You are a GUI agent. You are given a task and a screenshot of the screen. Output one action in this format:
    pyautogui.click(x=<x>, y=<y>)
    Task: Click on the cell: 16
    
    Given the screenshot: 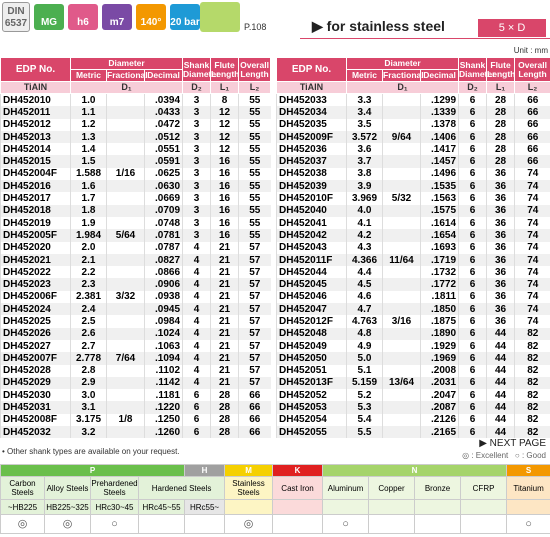 What is the action you would take?
    pyautogui.click(x=224, y=223)
    